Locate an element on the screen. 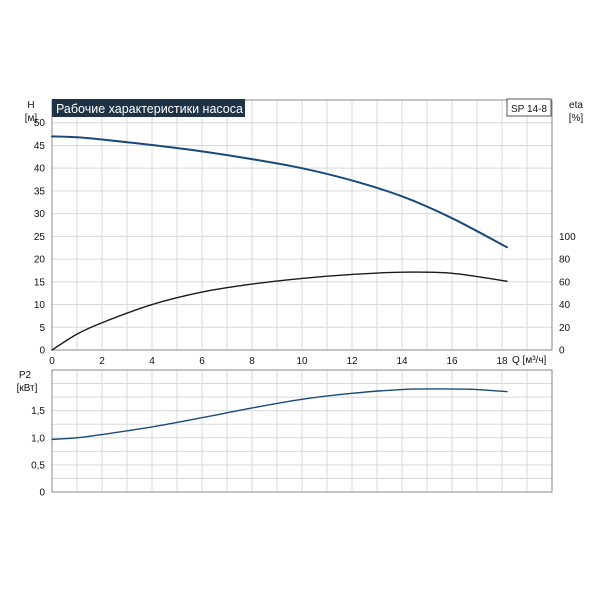  head-tick-label: 10 is located at coordinates (40, 305).